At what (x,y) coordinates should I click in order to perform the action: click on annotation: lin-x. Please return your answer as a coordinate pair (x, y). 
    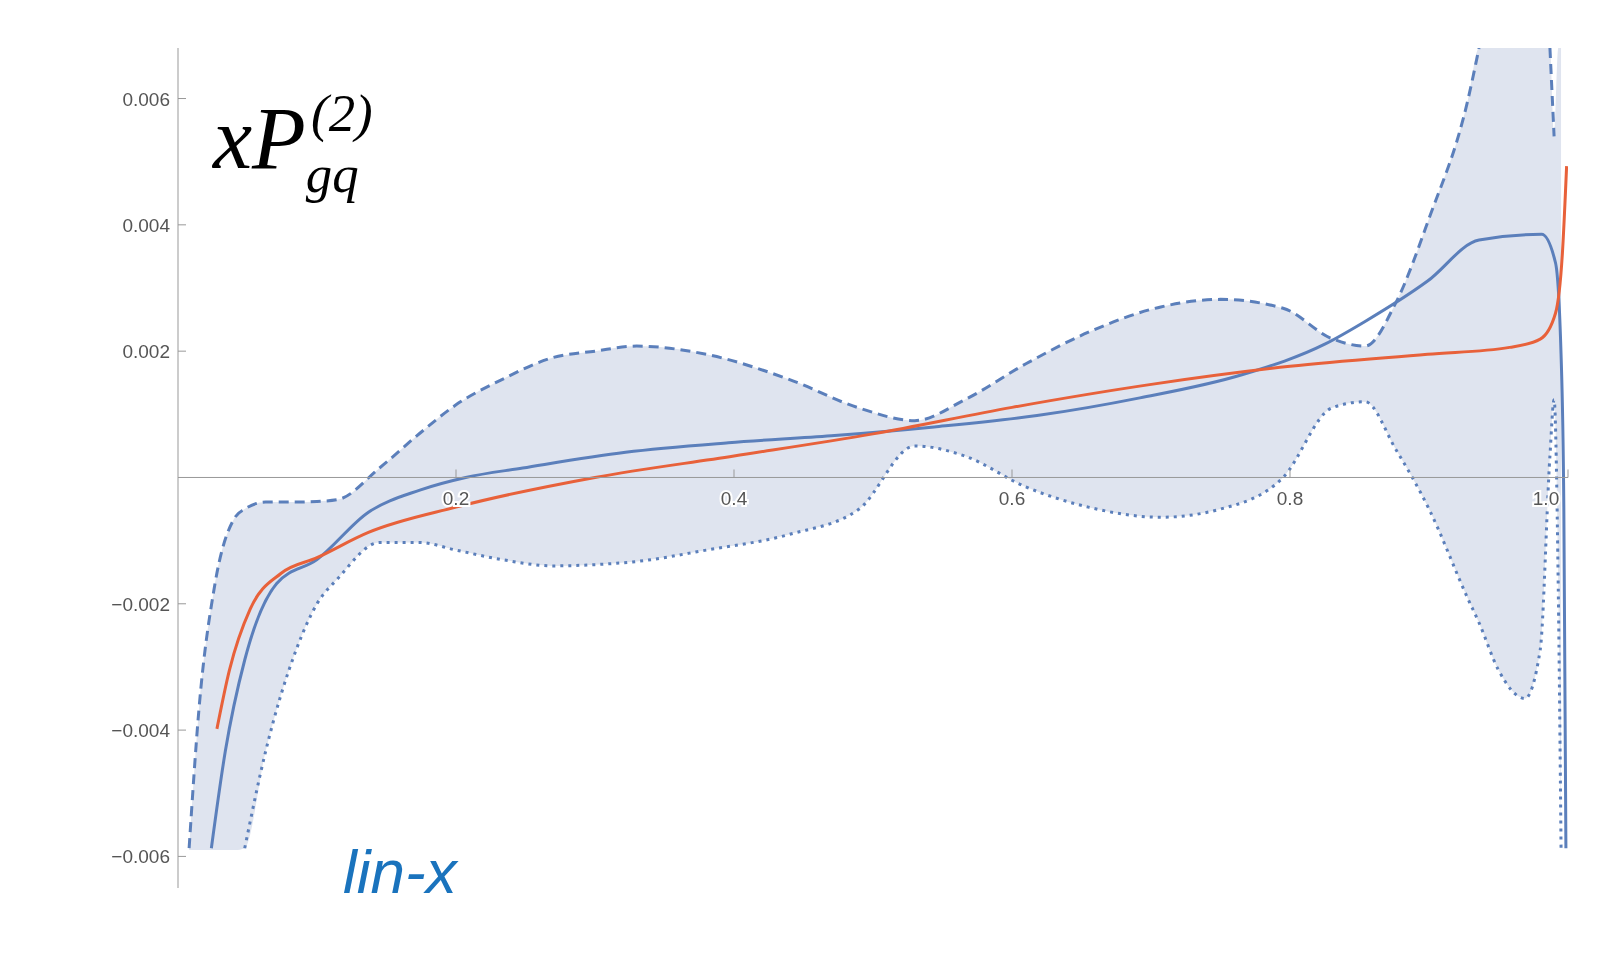
    Looking at the image, I should click on (401, 871).